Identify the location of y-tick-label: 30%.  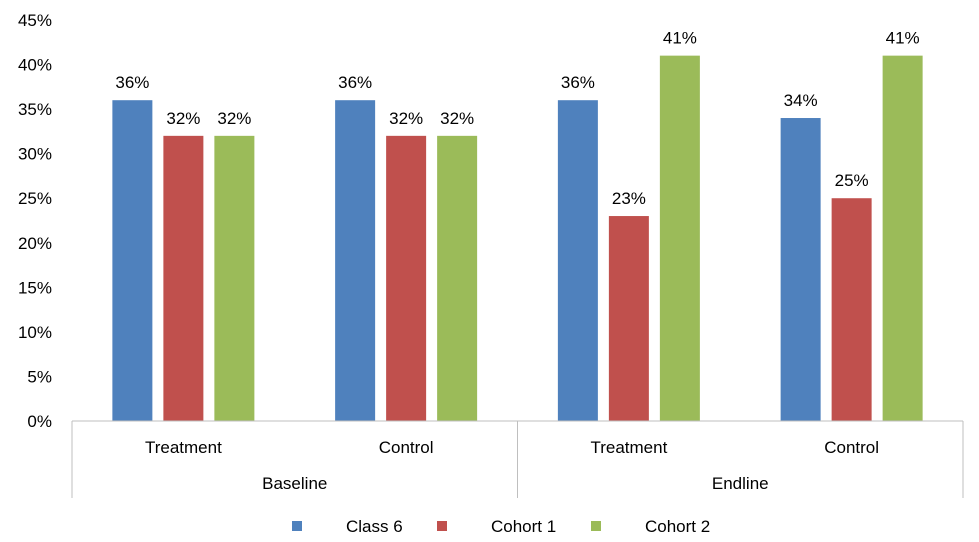
(35, 154).